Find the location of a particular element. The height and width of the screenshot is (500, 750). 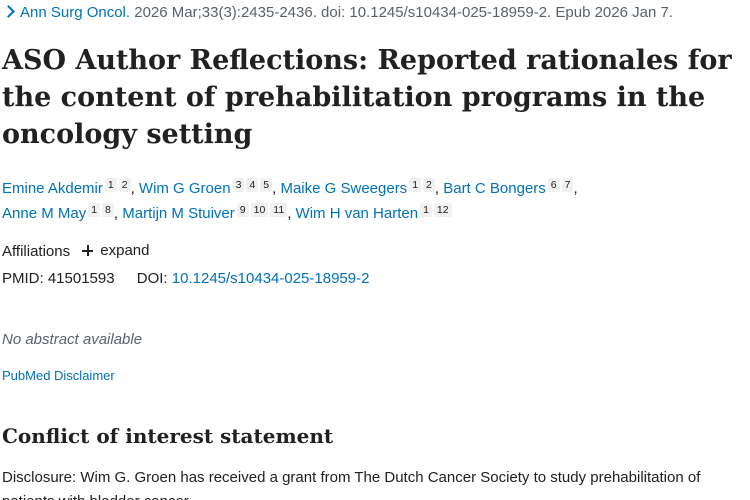

author-item: Martijn M Stuiver 9 10 11 is located at coordinates (205, 212).